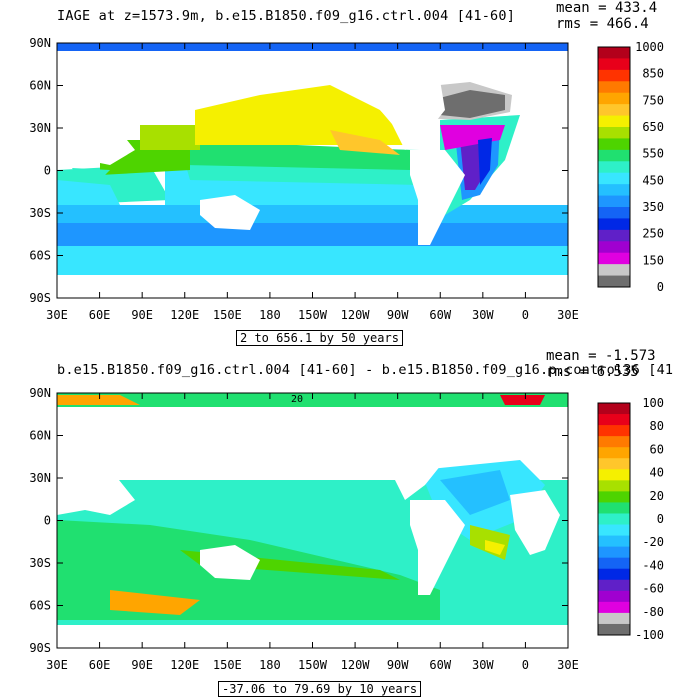  I want to click on p2-colorbar-label: 100, so click(653, 403).